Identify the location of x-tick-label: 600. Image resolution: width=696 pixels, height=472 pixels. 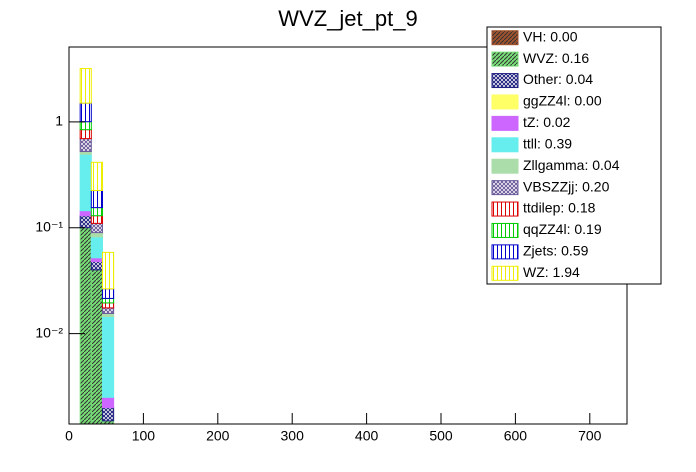
(516, 436).